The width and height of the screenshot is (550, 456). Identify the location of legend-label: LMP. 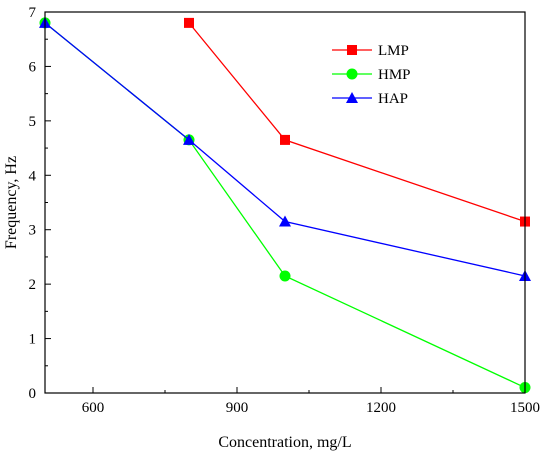
(393, 51).